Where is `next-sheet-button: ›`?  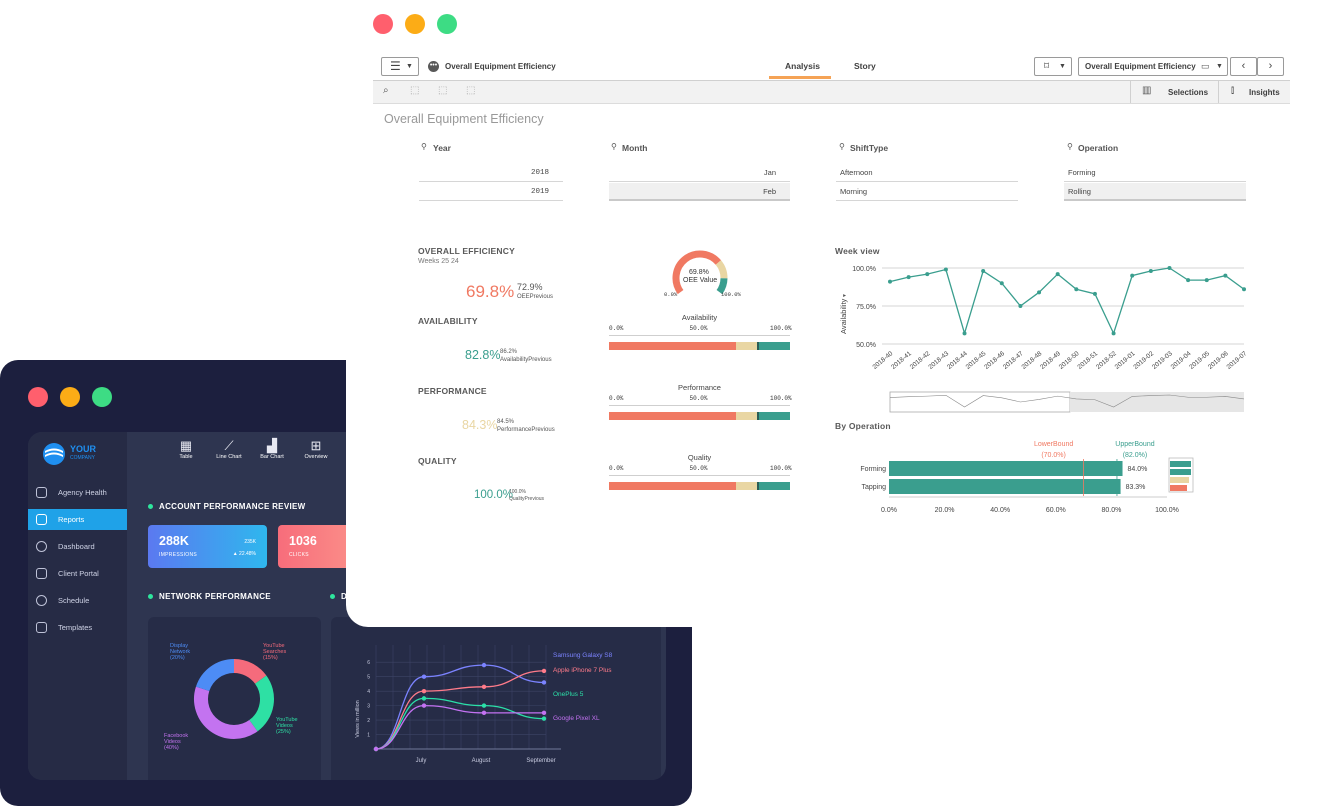 next-sheet-button: › is located at coordinates (1270, 66).